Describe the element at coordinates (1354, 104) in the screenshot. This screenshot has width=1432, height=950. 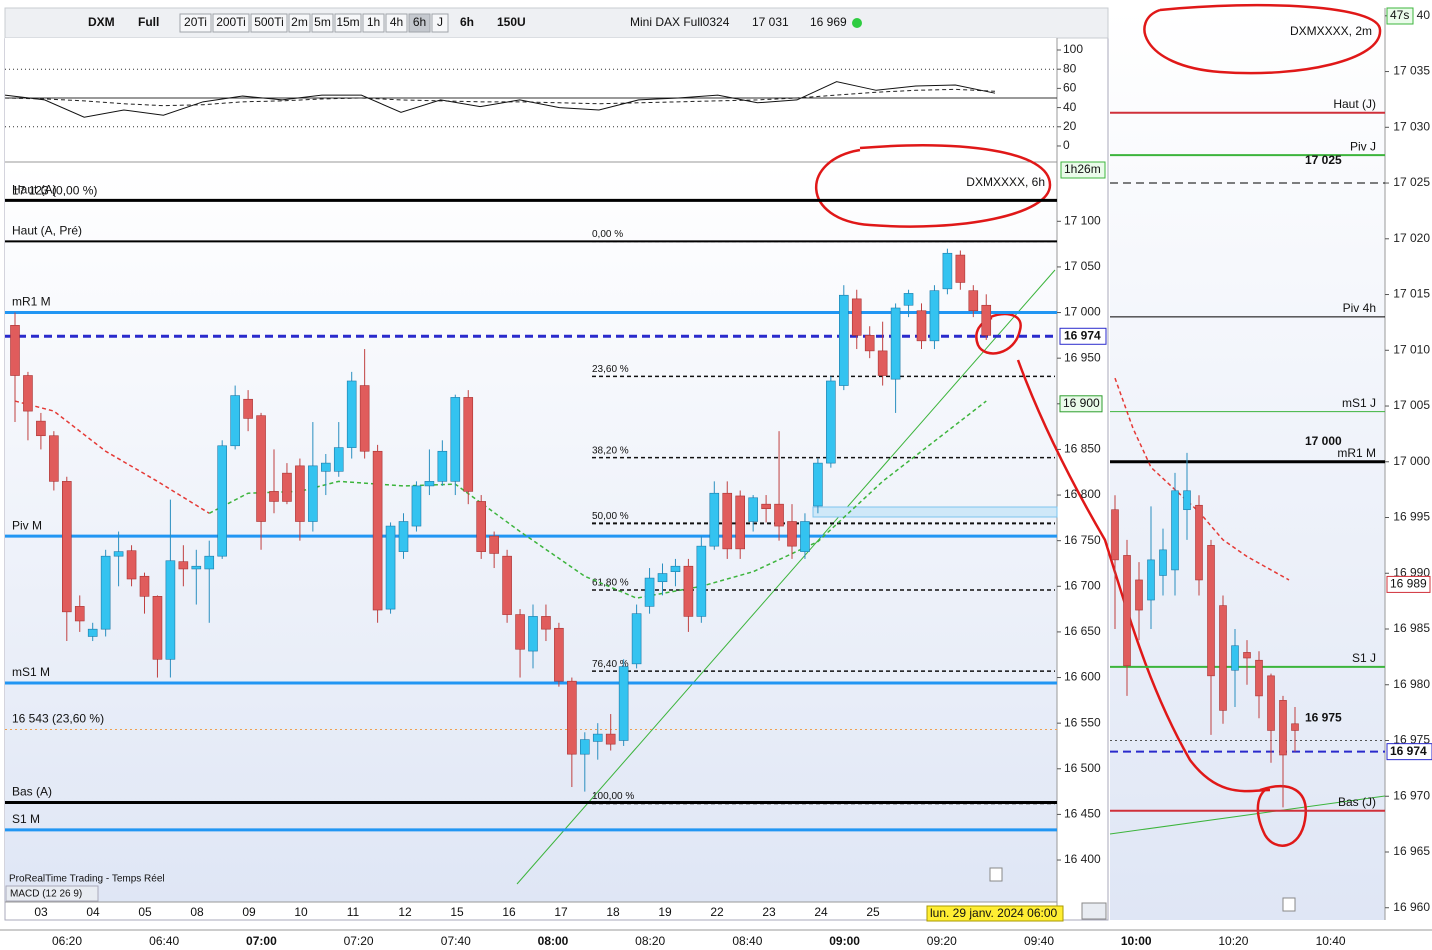
I see `level-label: Haut (J)` at that location.